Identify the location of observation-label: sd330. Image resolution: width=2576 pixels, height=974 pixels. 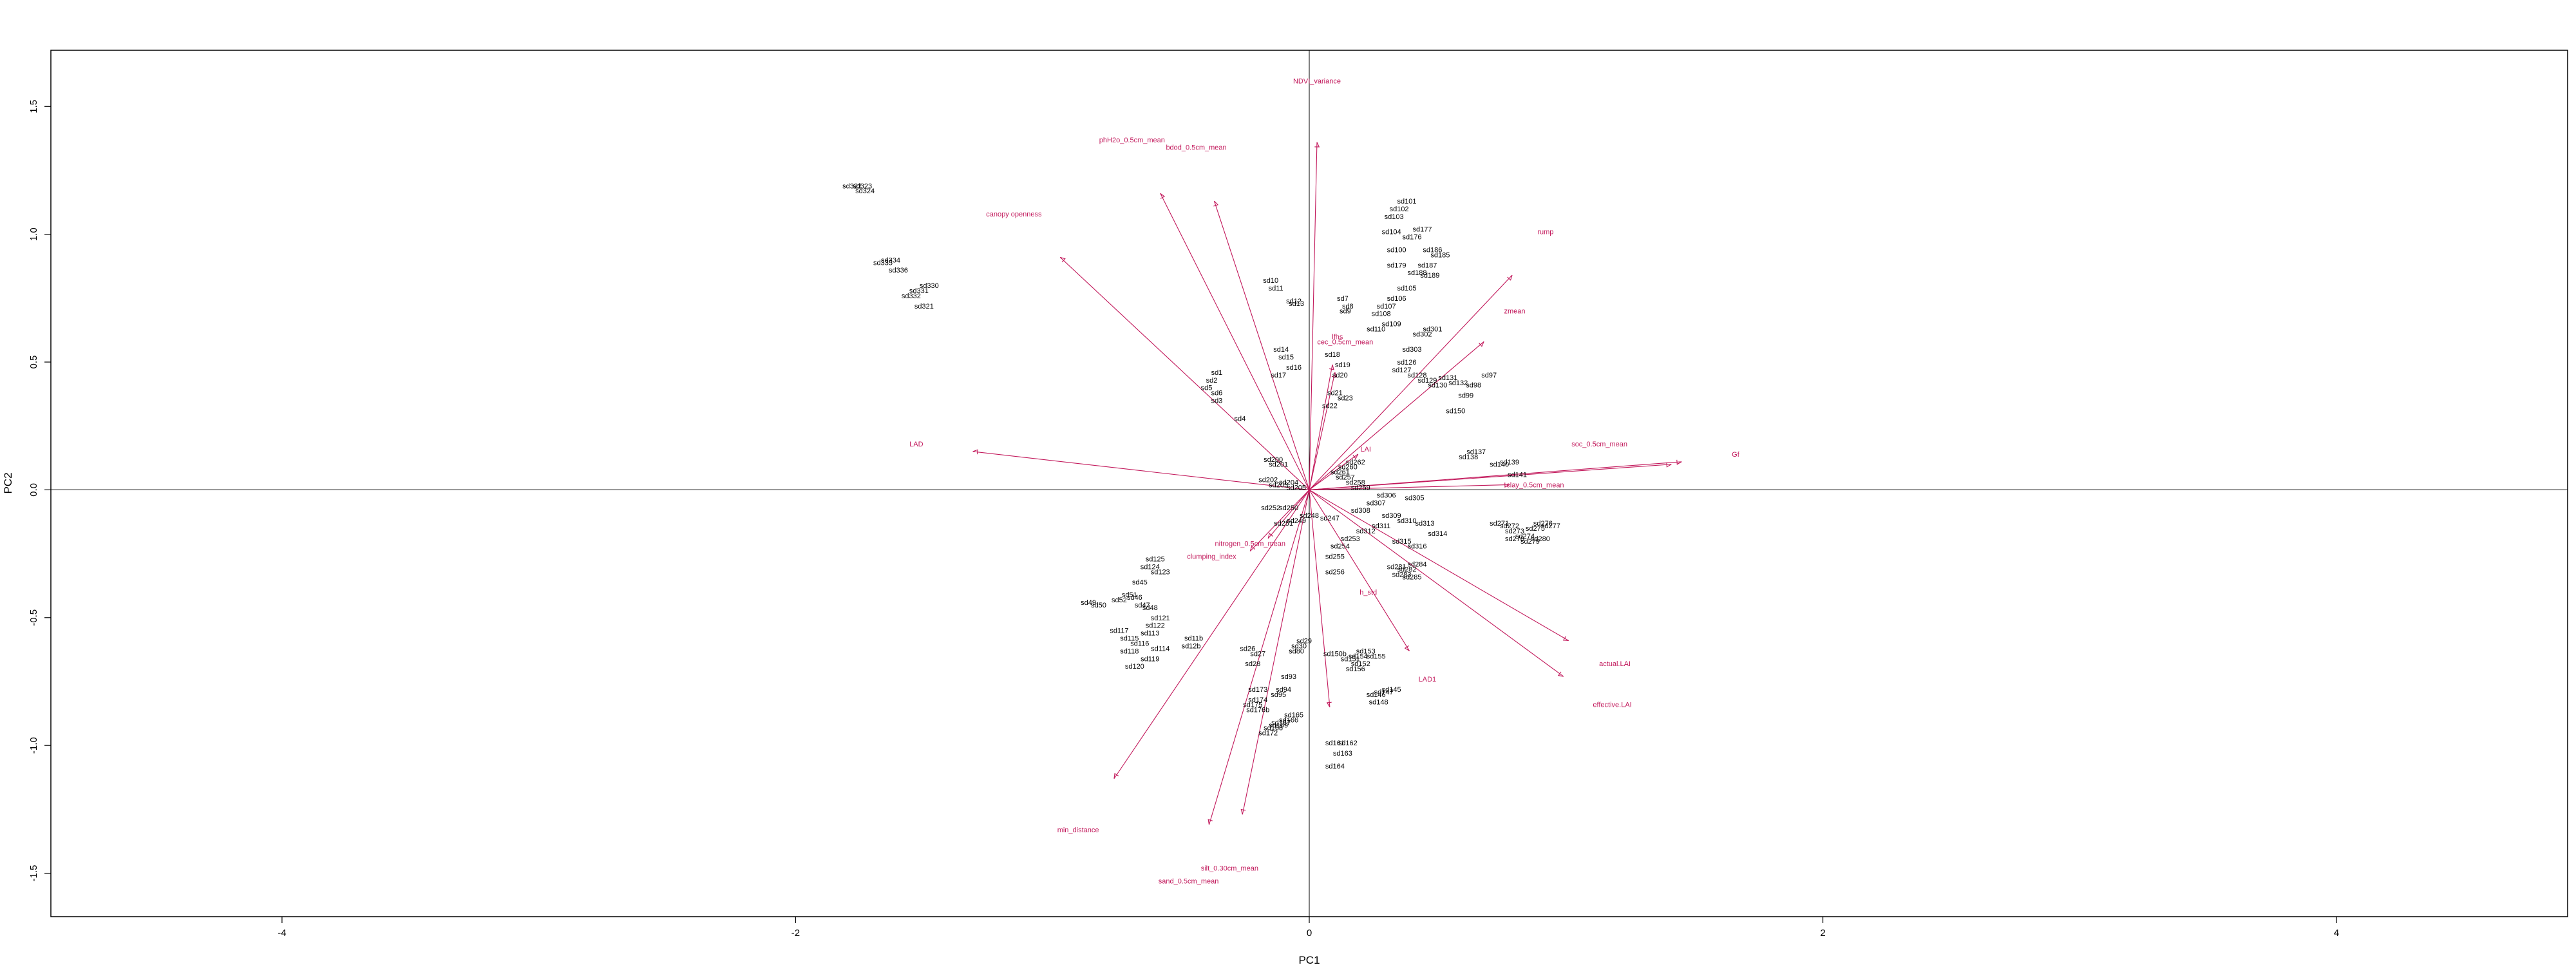
(930, 286).